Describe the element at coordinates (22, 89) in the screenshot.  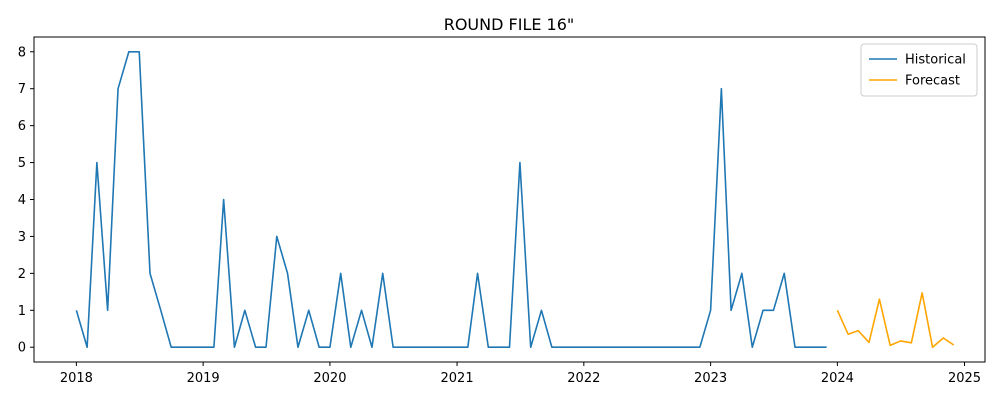
I see `y-tick-label: 7` at that location.